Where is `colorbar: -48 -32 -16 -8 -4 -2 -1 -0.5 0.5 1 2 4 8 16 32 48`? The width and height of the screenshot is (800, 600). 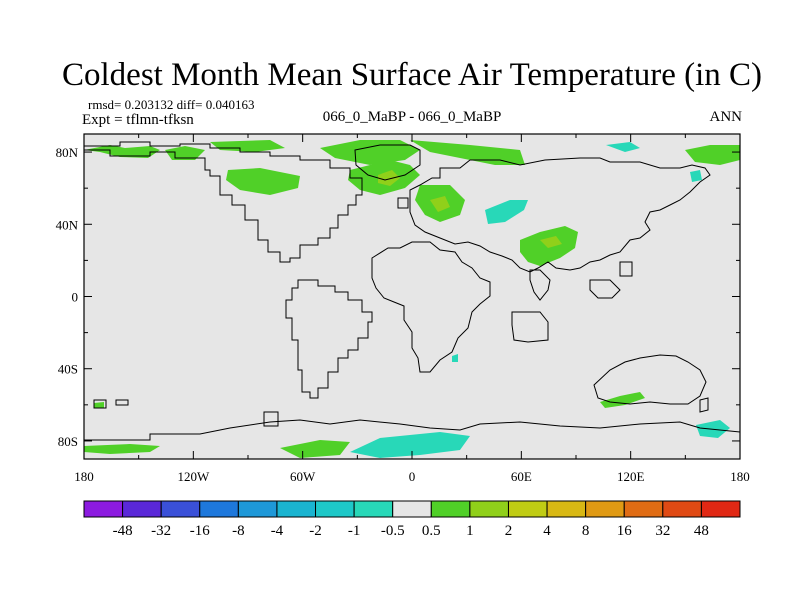 colorbar: -48 -32 -16 -8 -4 -2 -1 -0.5 0.5 1 2 4 8 16 32 48 is located at coordinates (412, 519).